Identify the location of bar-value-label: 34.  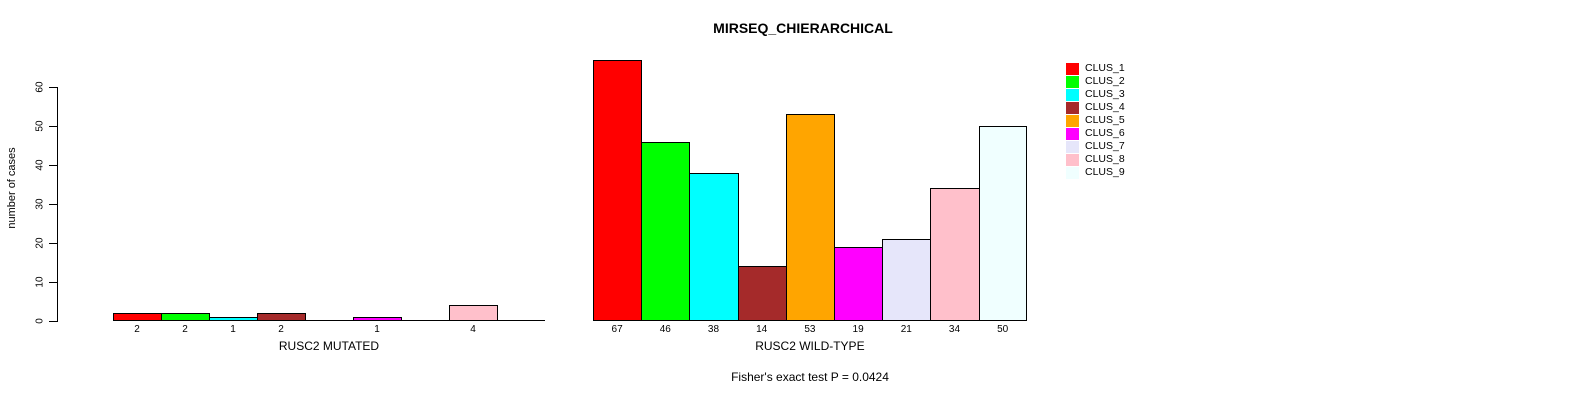
(954, 329).